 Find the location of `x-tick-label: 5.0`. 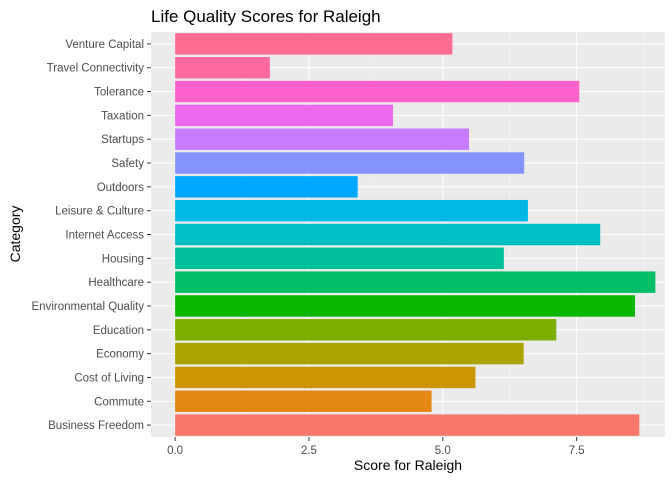

x-tick-label: 5.0 is located at coordinates (443, 451).